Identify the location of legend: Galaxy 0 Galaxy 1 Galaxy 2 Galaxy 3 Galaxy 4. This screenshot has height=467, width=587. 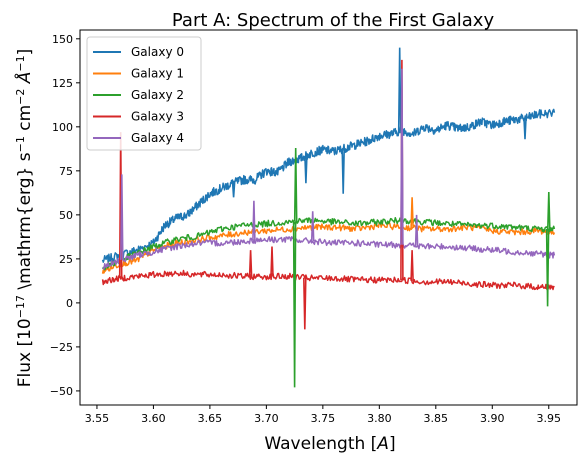
(144, 93).